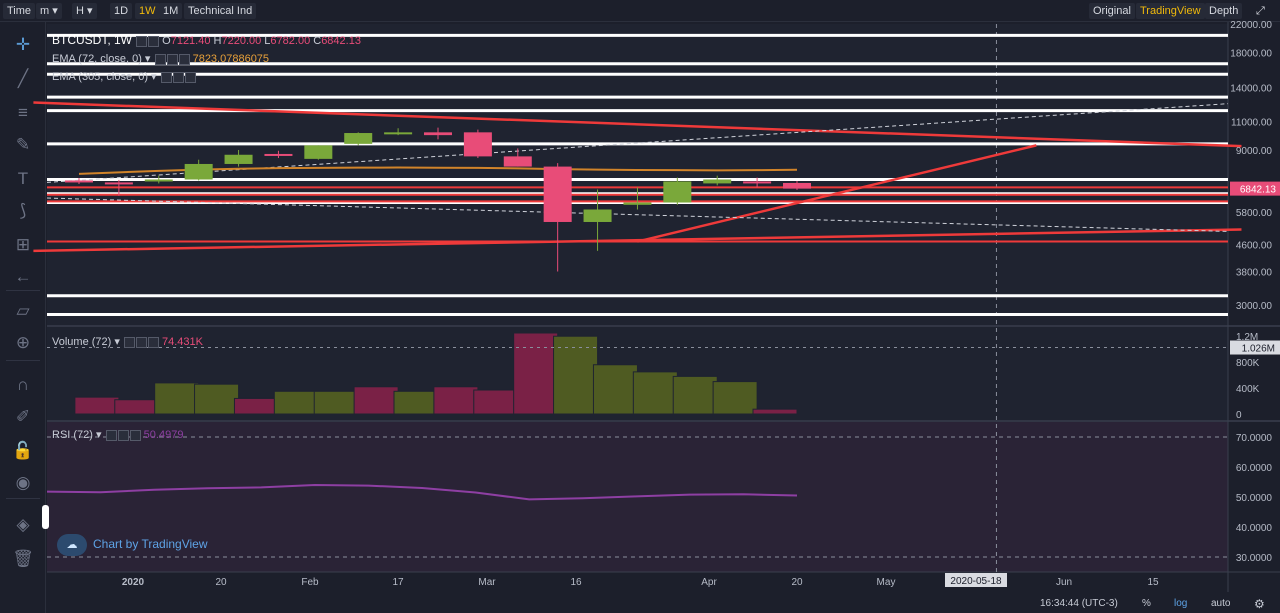 The height and width of the screenshot is (613, 1280). What do you see at coordinates (23, 78) in the screenshot?
I see `trend-line-icon: ╱` at bounding box center [23, 78].